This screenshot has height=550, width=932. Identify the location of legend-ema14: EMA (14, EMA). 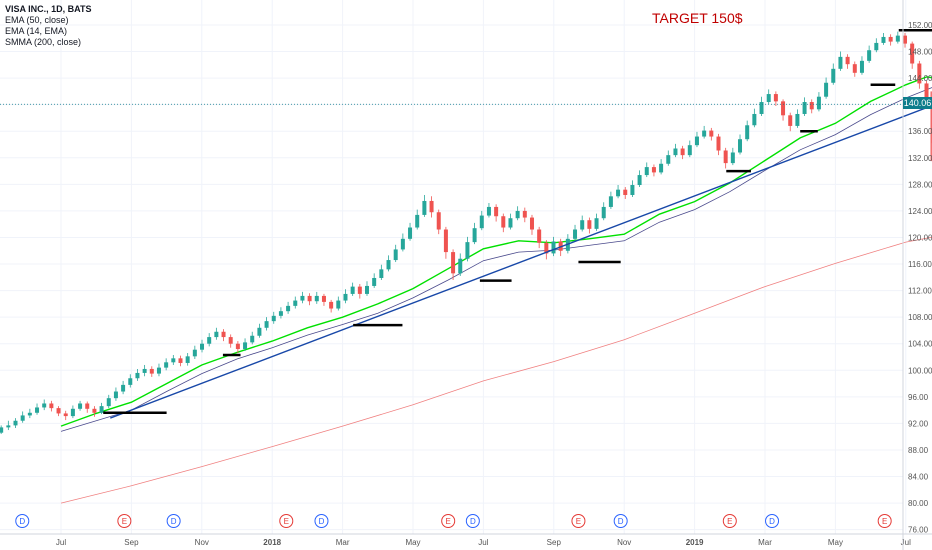
(36, 31).